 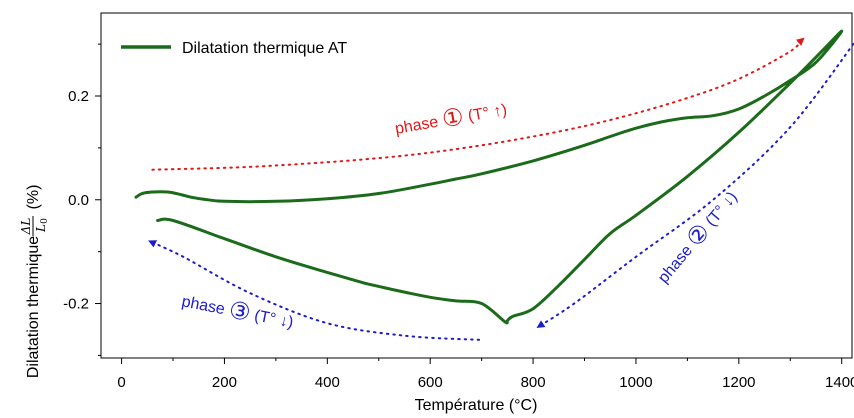 I want to click on x-tick-label: 1200, so click(x=738, y=382).